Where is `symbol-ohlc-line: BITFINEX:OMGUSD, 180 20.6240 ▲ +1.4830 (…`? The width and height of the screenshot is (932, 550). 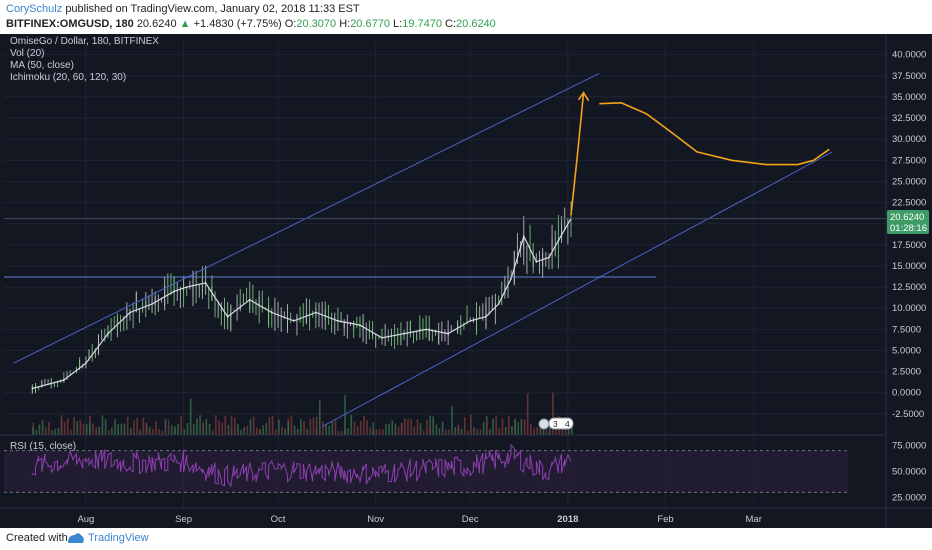 symbol-ohlc-line: BITFINEX:OMGUSD, 180 20.6240 ▲ +1.4830 (… is located at coordinates (251, 24).